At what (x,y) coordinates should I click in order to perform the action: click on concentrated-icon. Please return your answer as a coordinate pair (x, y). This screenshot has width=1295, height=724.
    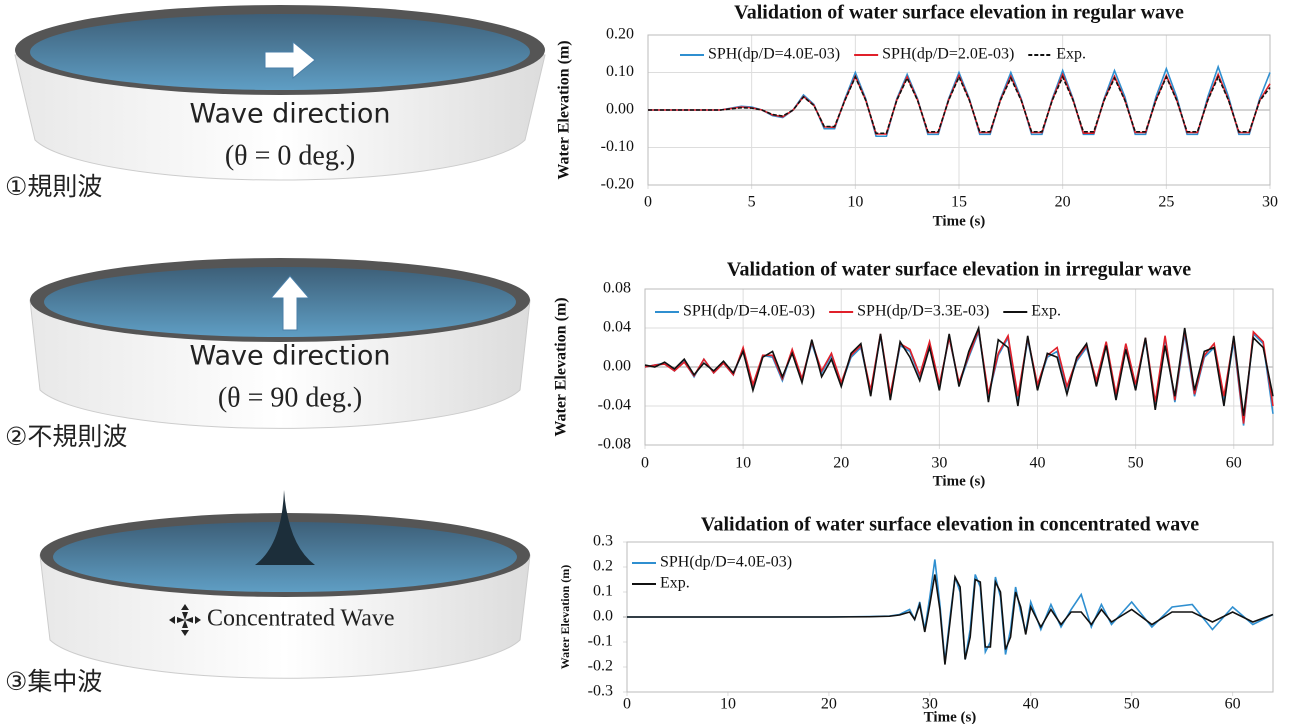
    Looking at the image, I should click on (185, 620).